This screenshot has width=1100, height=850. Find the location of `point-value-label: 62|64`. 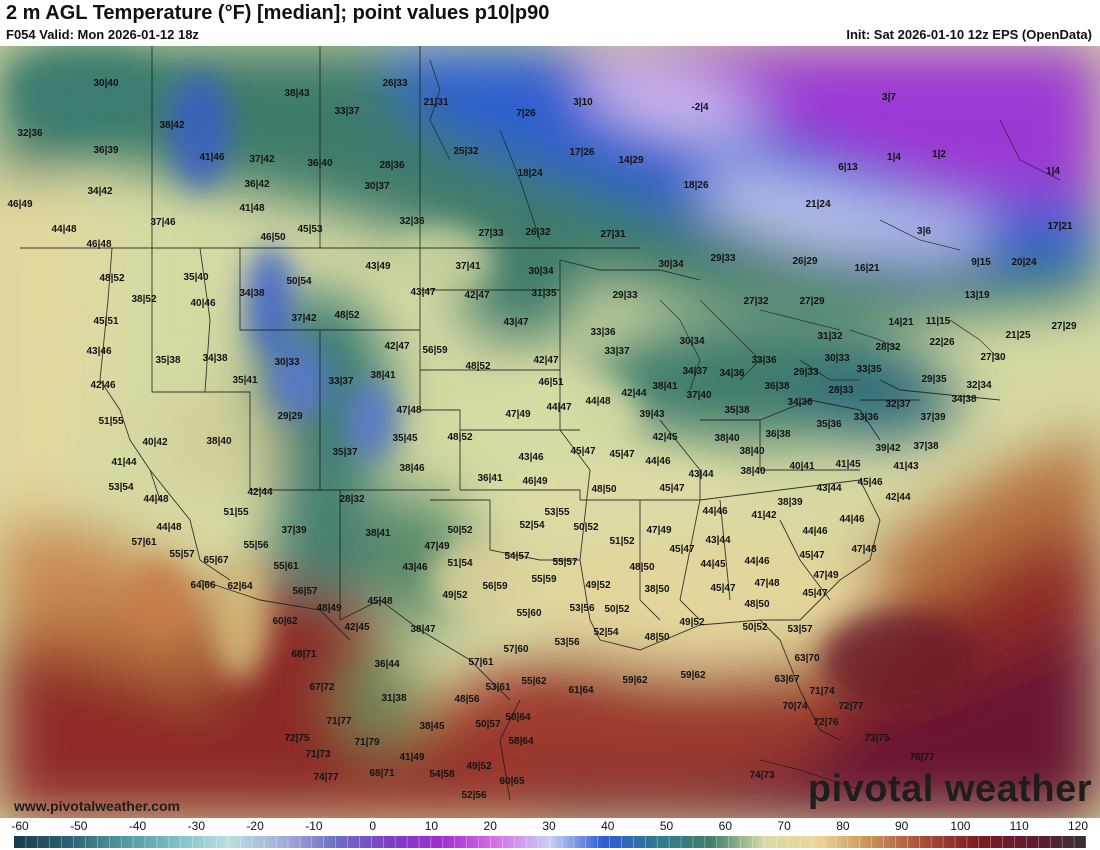

point-value-label: 62|64 is located at coordinates (239, 586).